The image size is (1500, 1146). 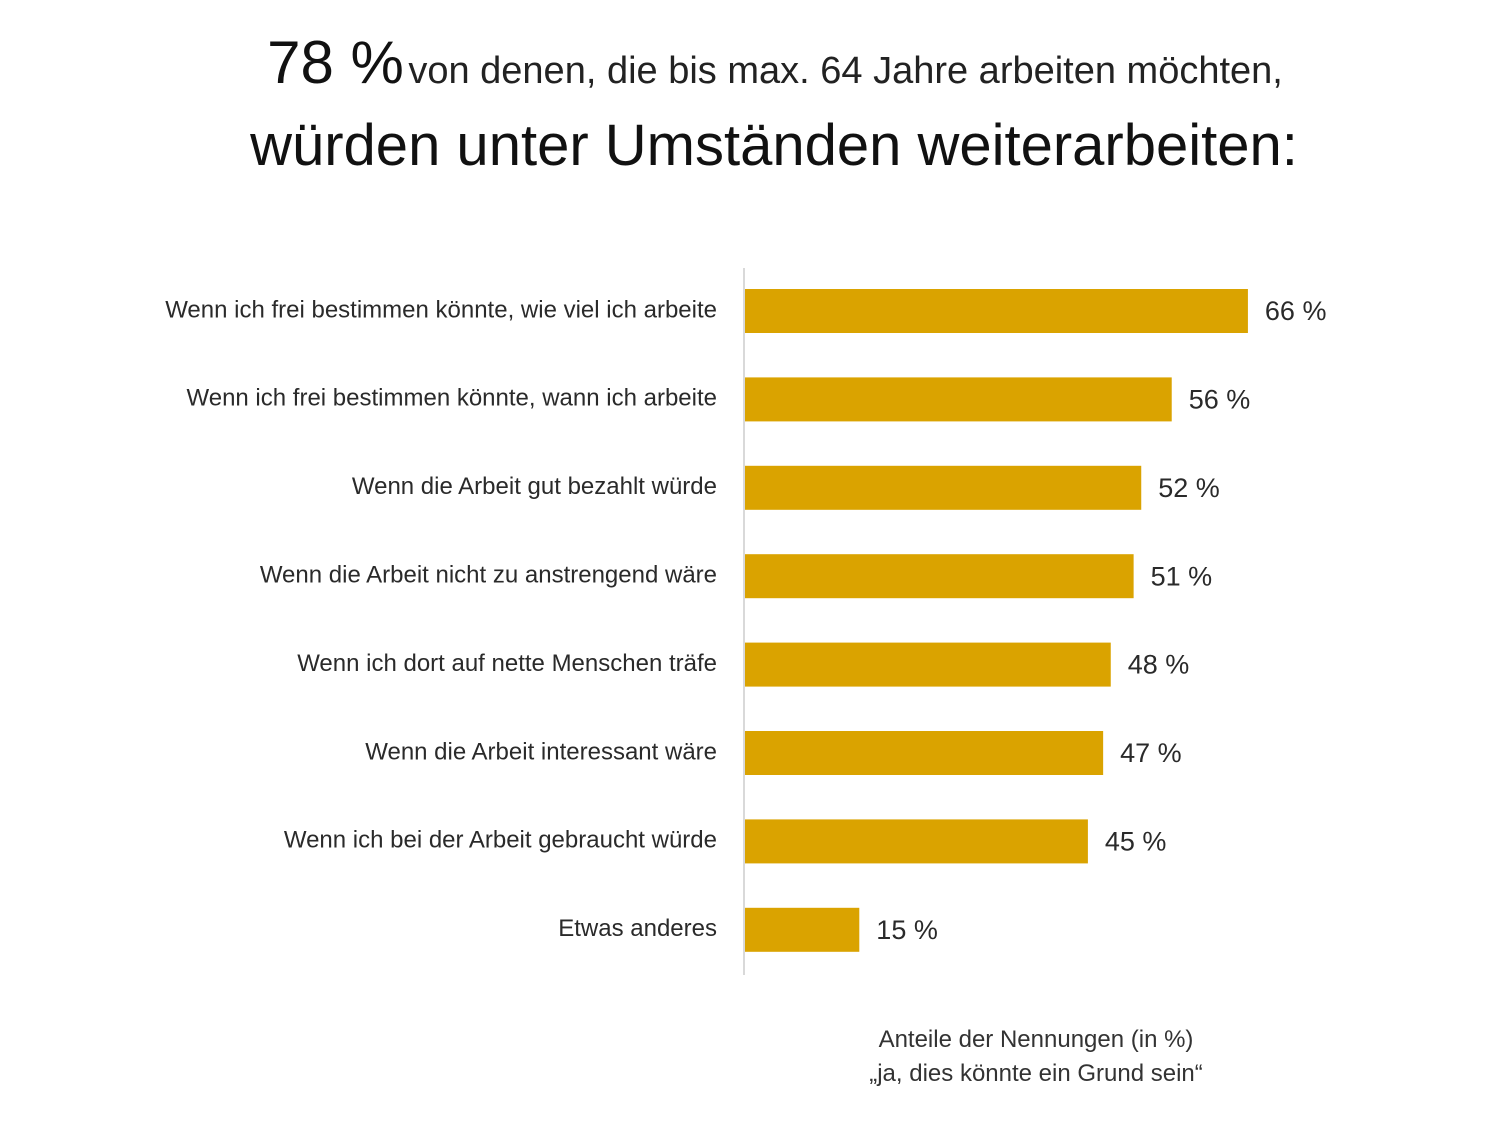 I want to click on category-label: Wenn die Arbeit interessant wäre, so click(x=541, y=751).